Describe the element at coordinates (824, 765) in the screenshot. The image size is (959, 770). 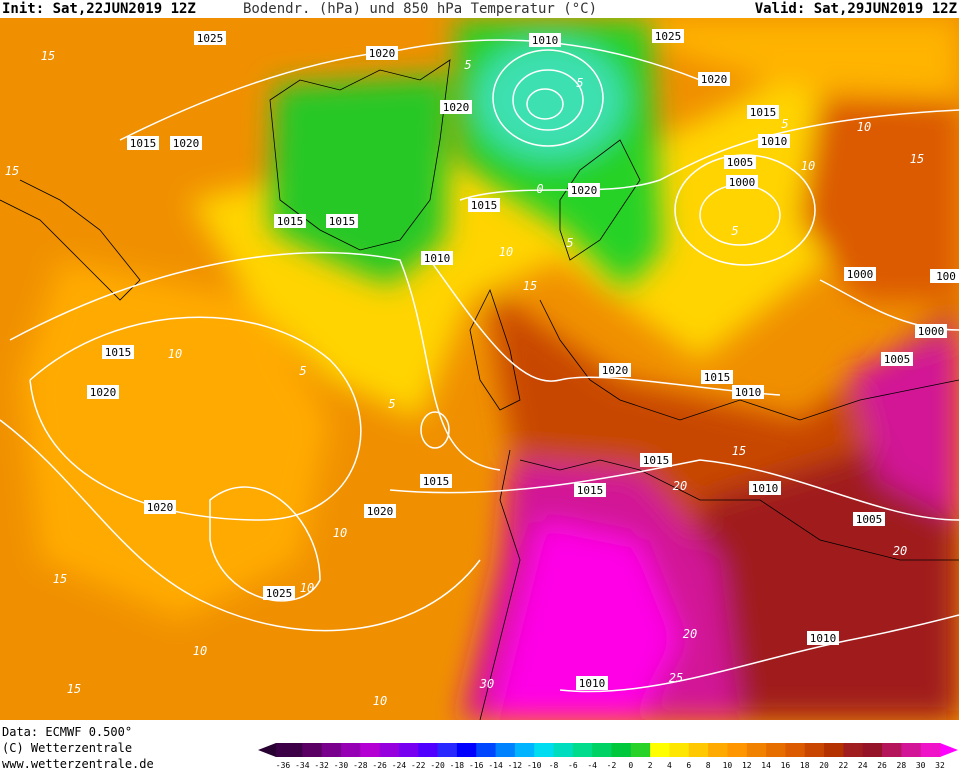
I see `colorbar-tick-label: 20` at that location.